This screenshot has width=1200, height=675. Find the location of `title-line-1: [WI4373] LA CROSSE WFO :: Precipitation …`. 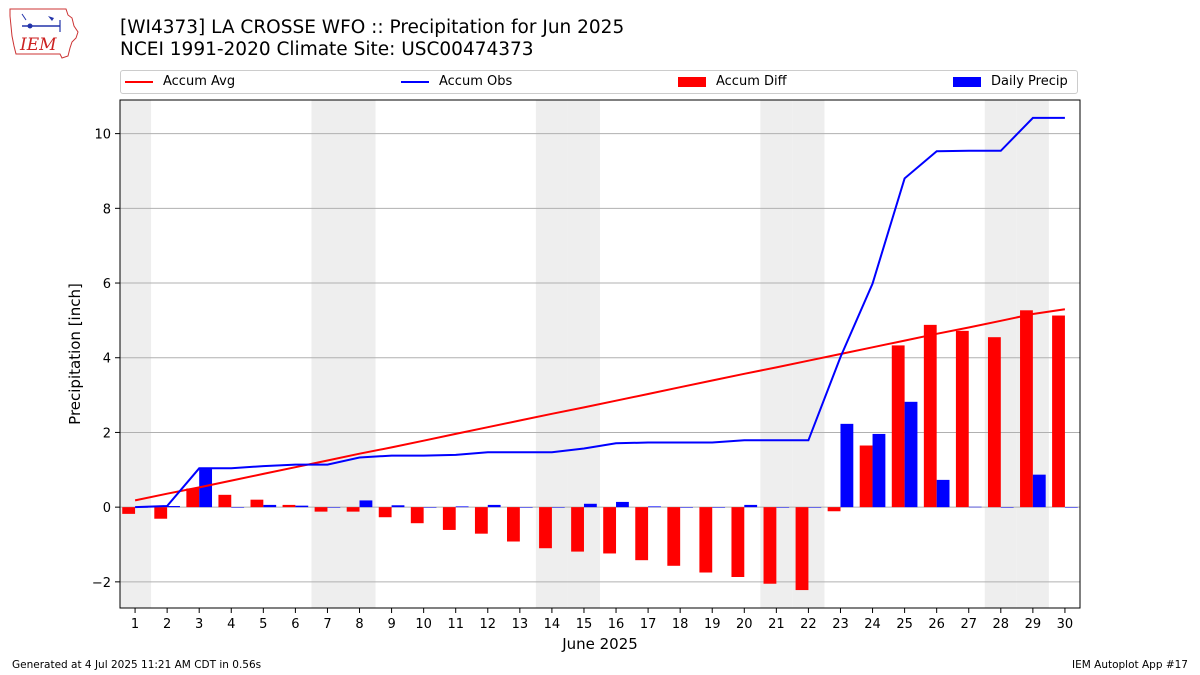

title-line-1: [WI4373] LA CROSSE WFO :: Precipitation … is located at coordinates (372, 27).